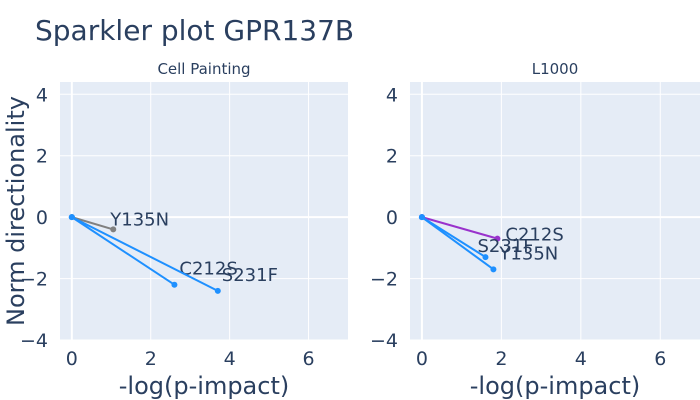  I want to click on series-S231F: S231F, so click(173, 254).